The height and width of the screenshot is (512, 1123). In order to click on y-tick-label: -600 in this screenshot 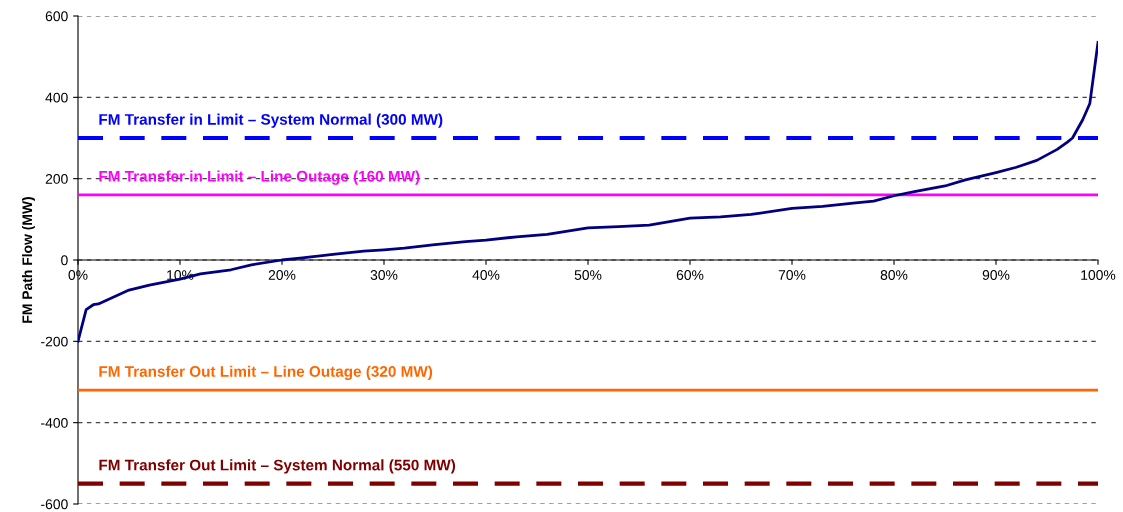, I will do `click(54, 504)`.